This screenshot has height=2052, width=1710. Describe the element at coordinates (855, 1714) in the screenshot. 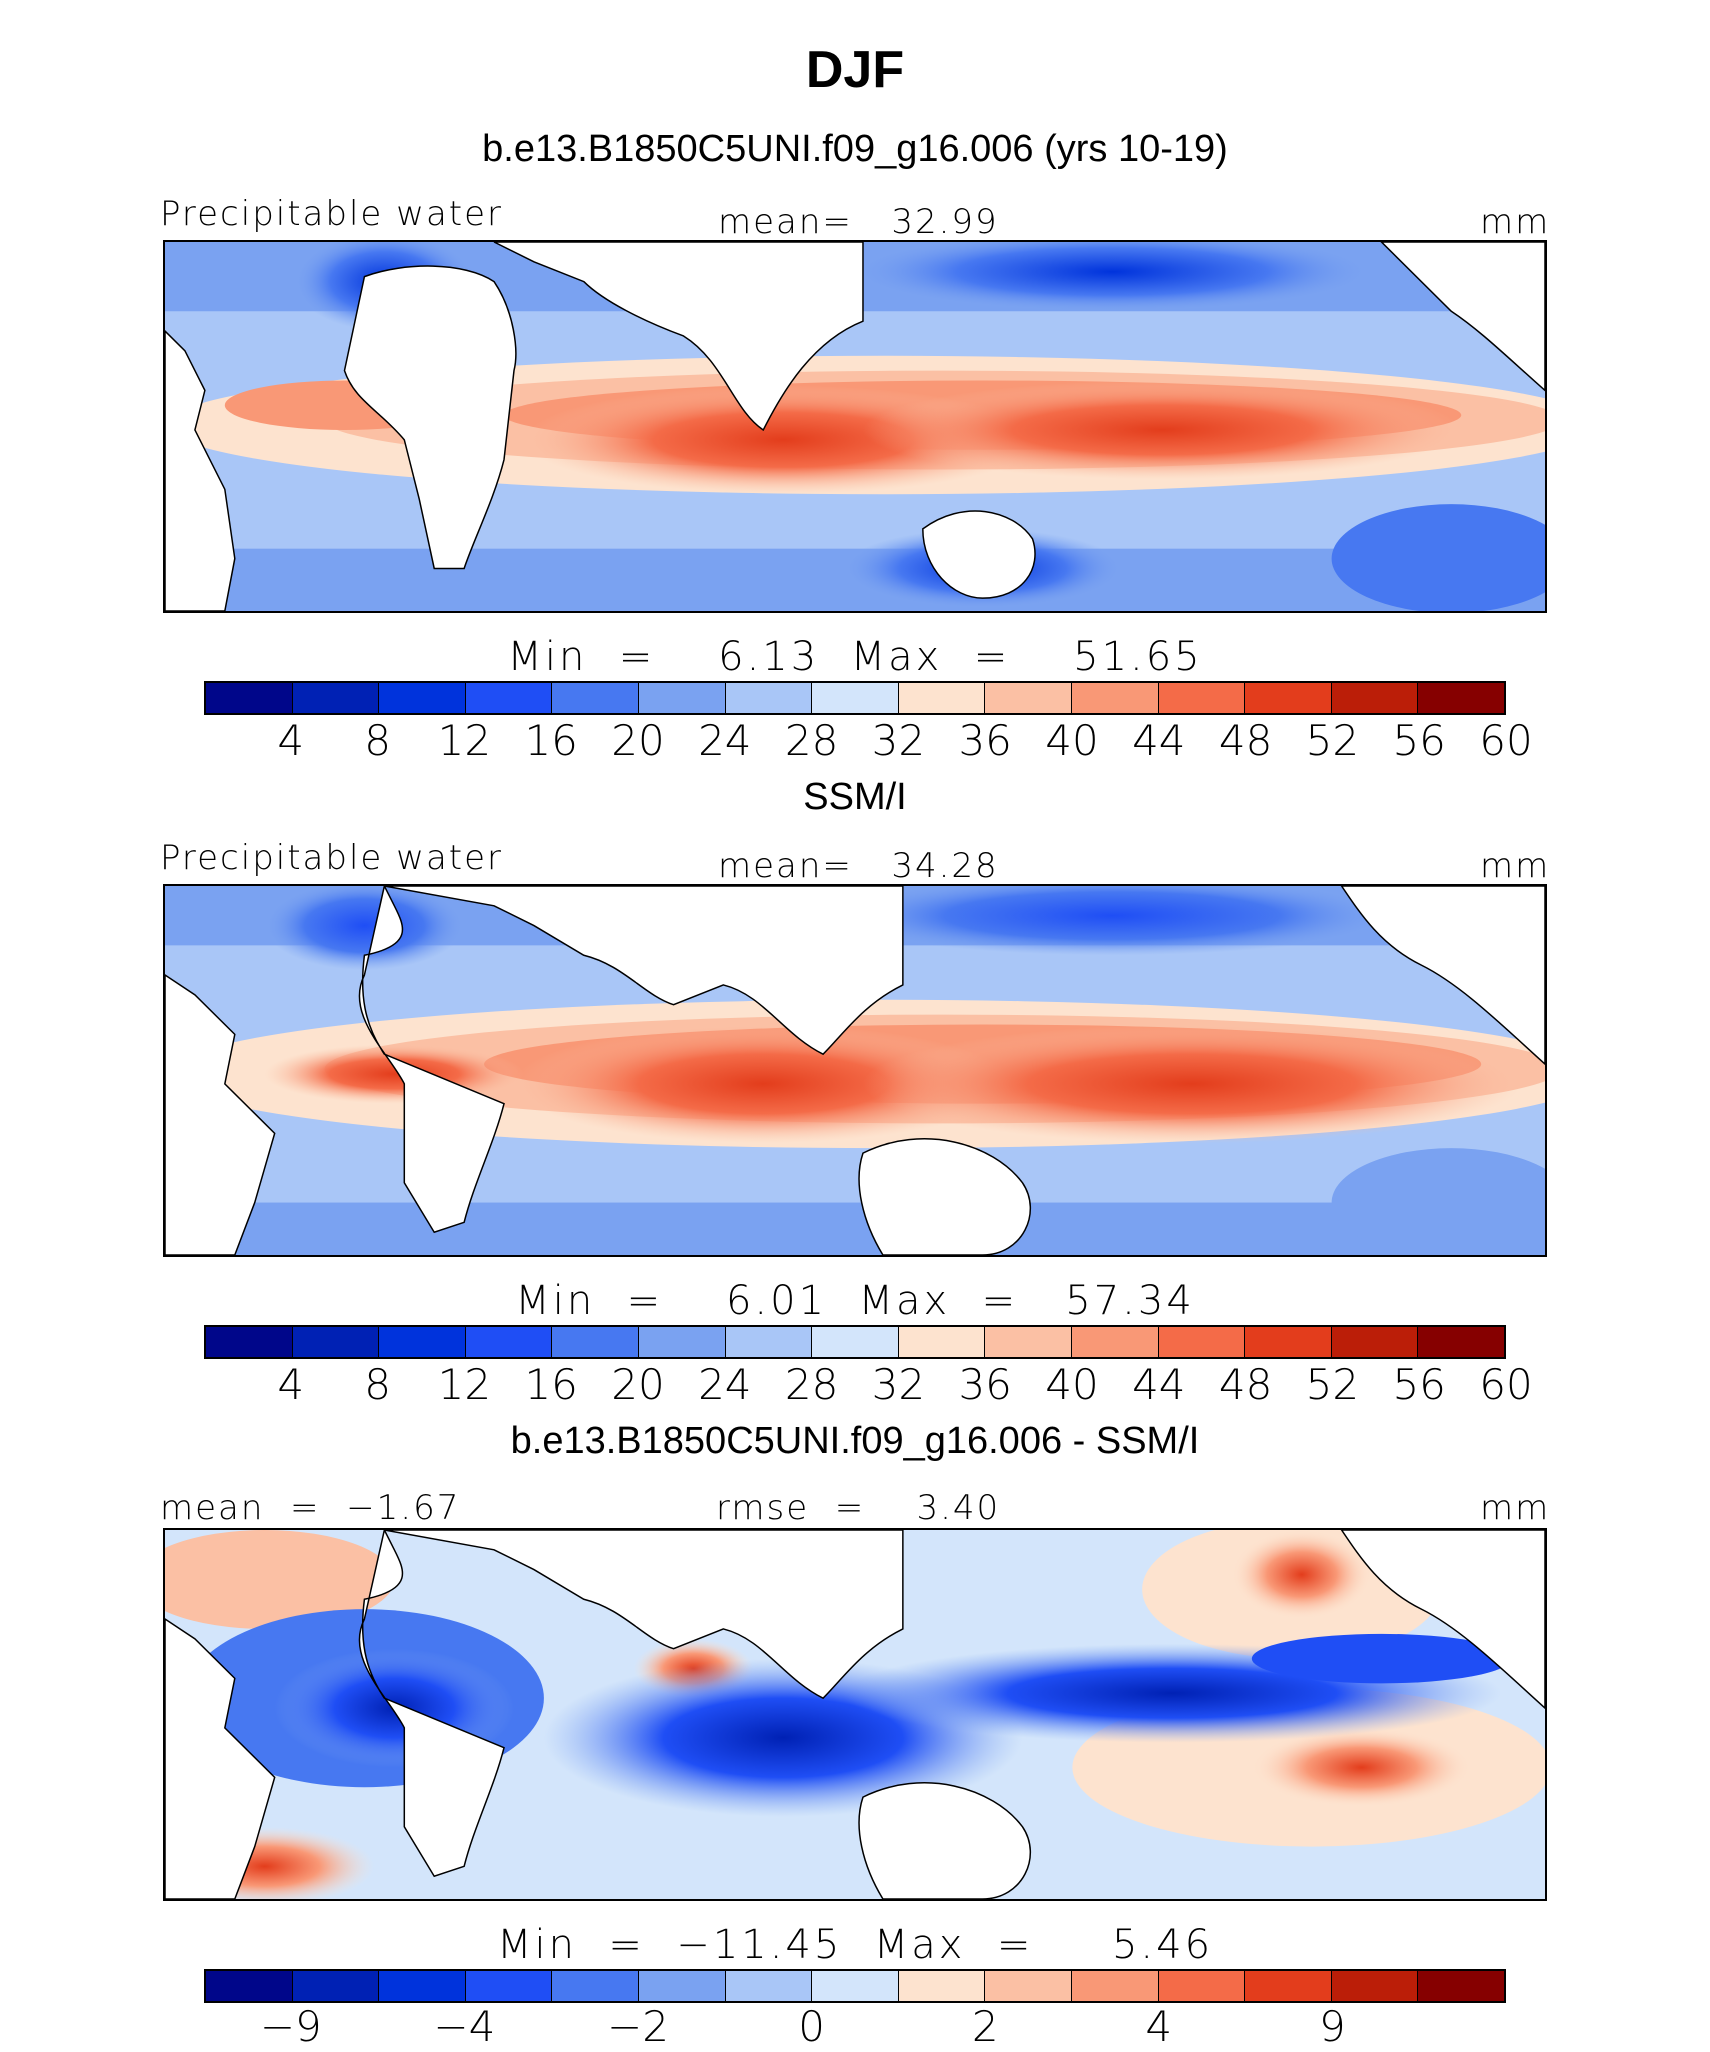

I see `panel-3-map` at that location.